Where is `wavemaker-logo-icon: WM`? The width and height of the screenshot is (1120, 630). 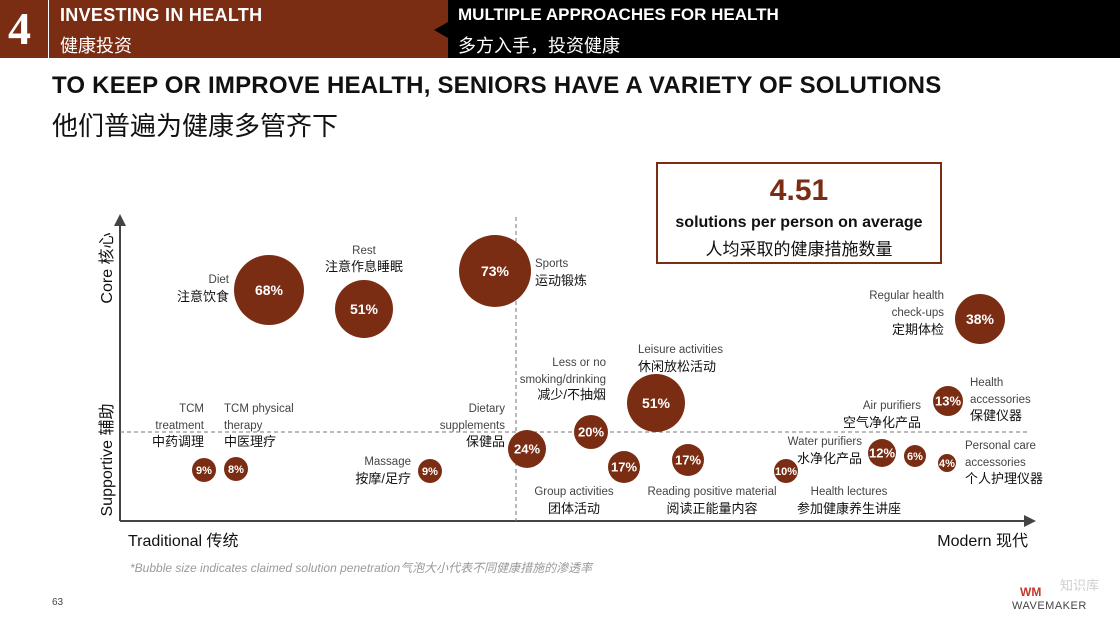
wavemaker-logo-icon: WM is located at coordinates (1031, 592).